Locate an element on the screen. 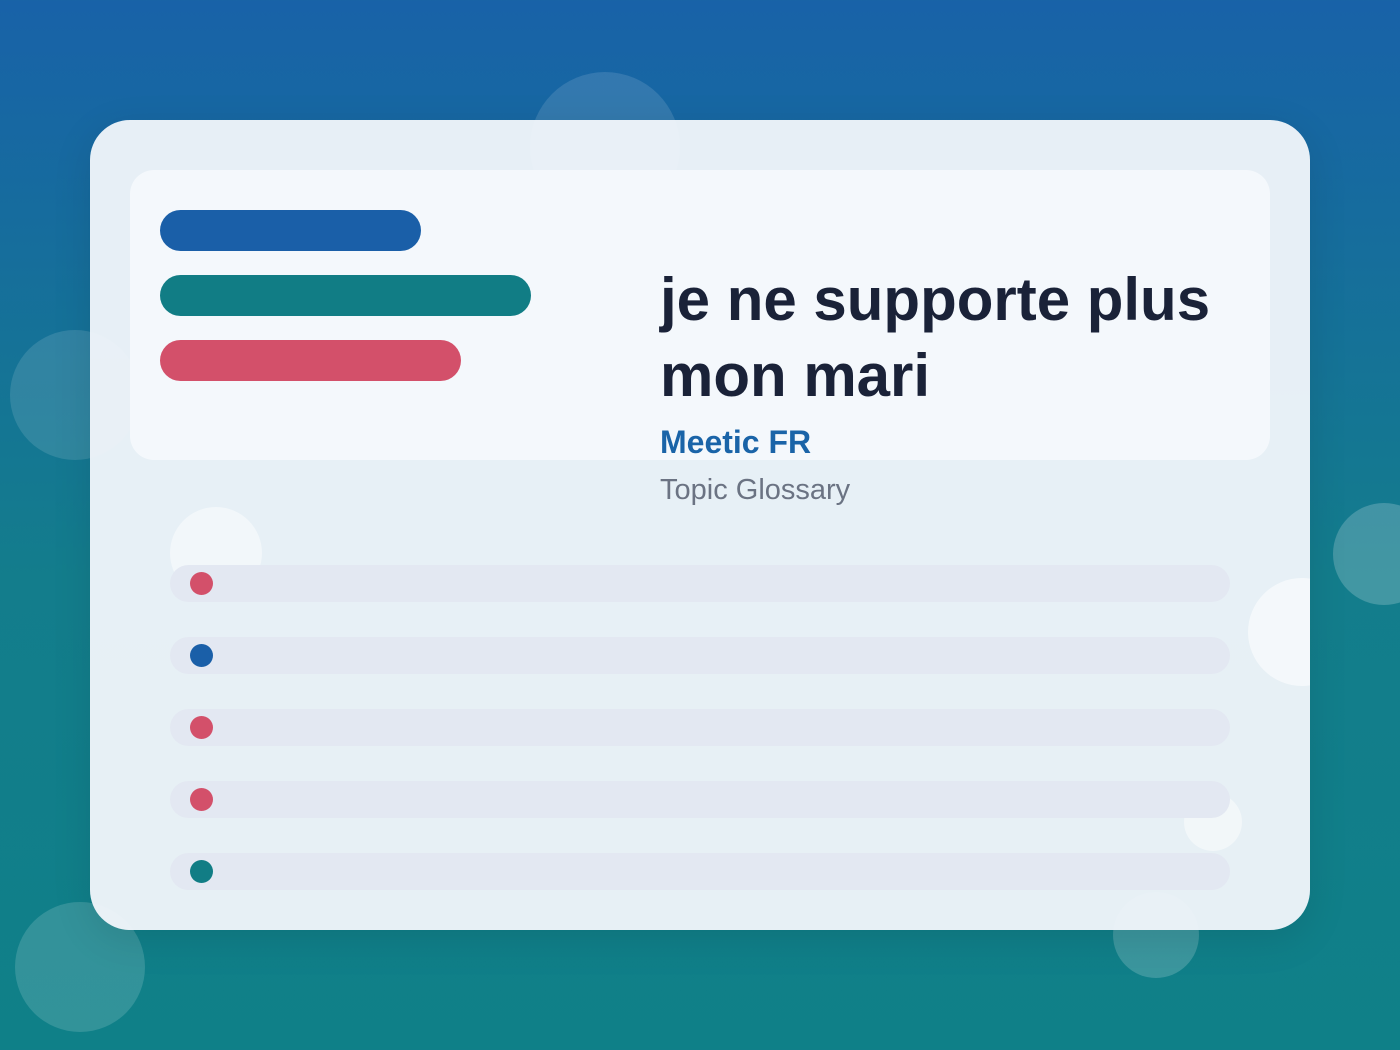  decorative-bubble is located at coordinates (1279, 632).